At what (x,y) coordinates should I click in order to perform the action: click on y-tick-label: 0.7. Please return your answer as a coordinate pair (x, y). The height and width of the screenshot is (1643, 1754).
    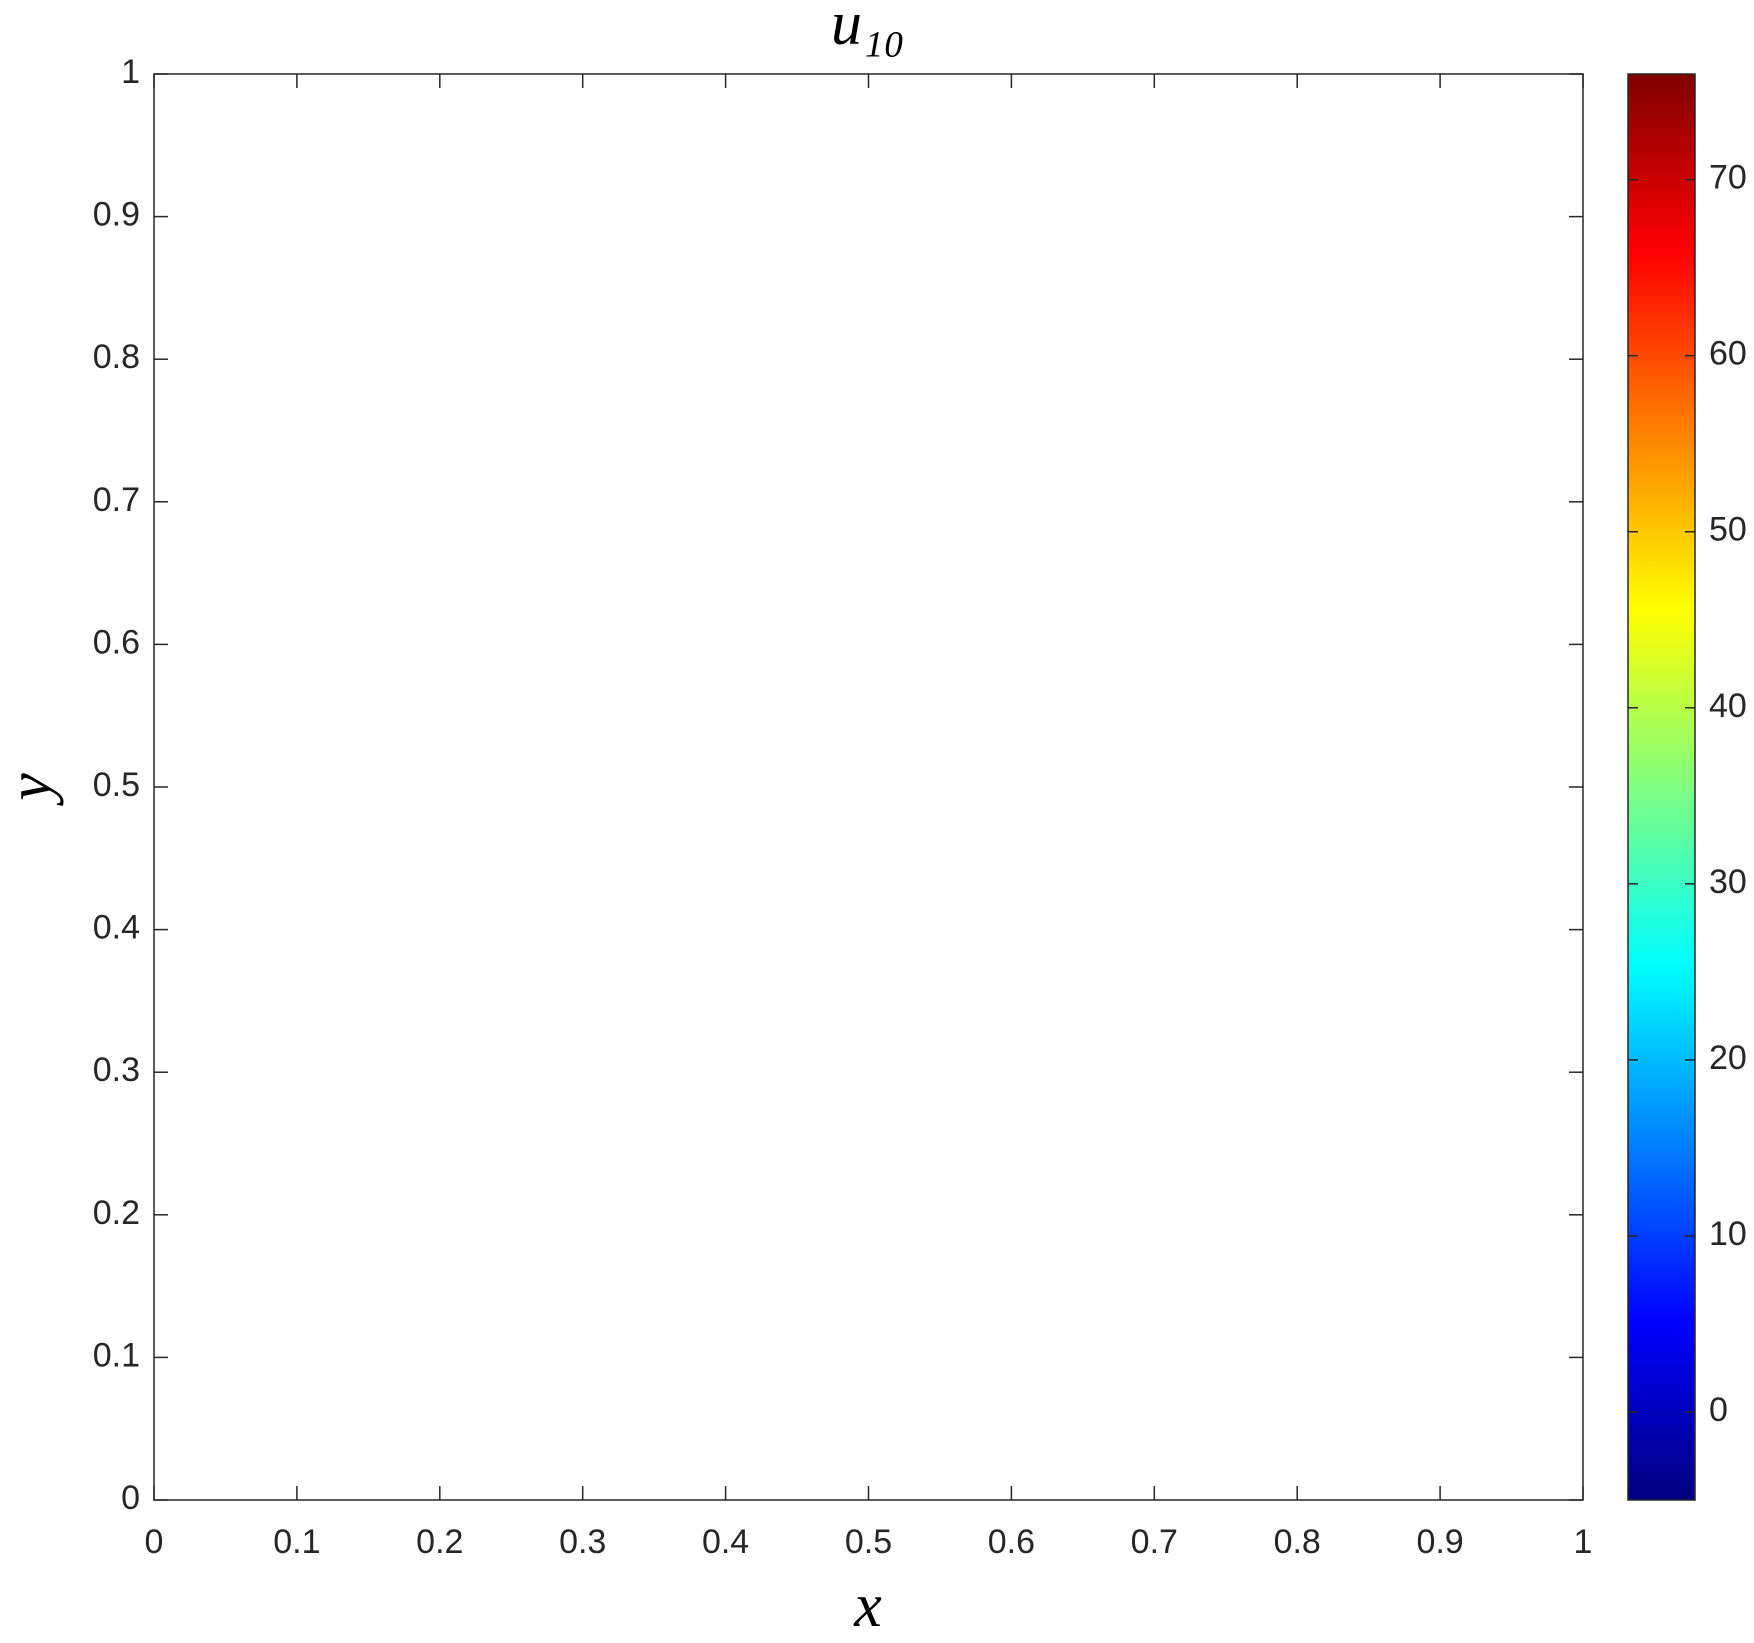
    Looking at the image, I should click on (116, 500).